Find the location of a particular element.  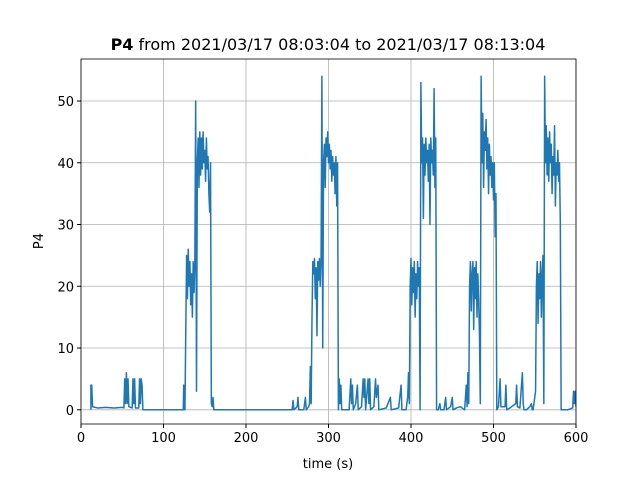

y-axis-label: P4 is located at coordinates (39, 241).